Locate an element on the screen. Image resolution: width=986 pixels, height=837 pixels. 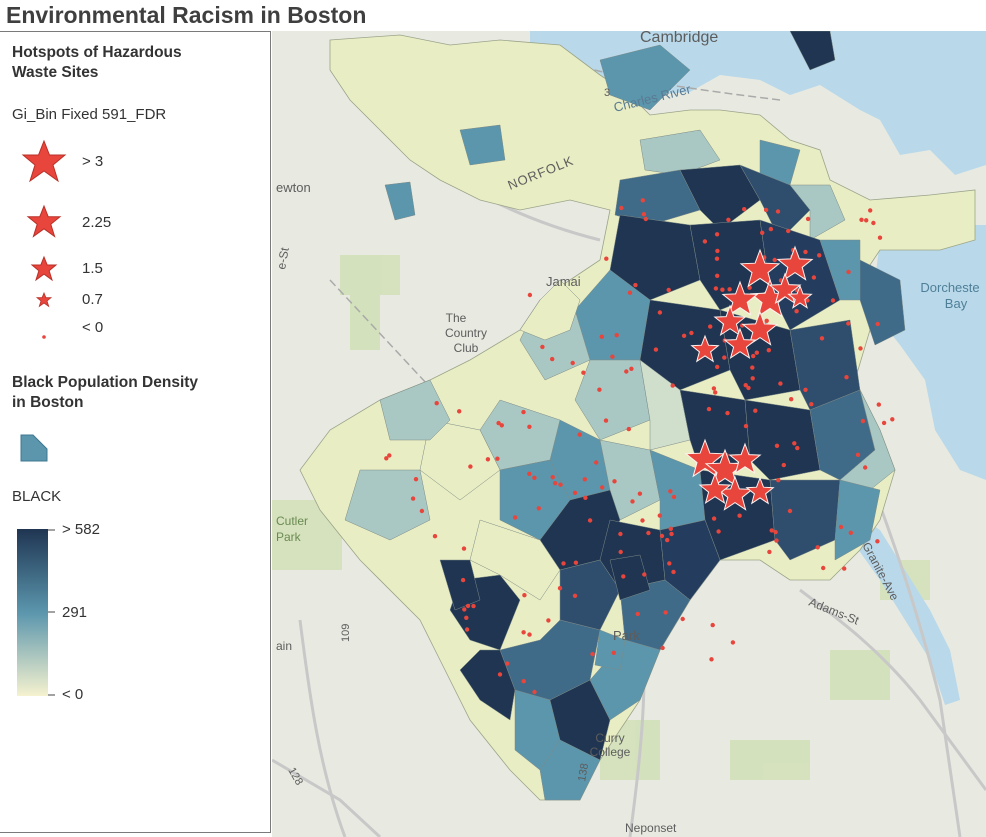
hazard-field-name: Gi_Bin Fixed 591_FDR is located at coordinates (89, 114).